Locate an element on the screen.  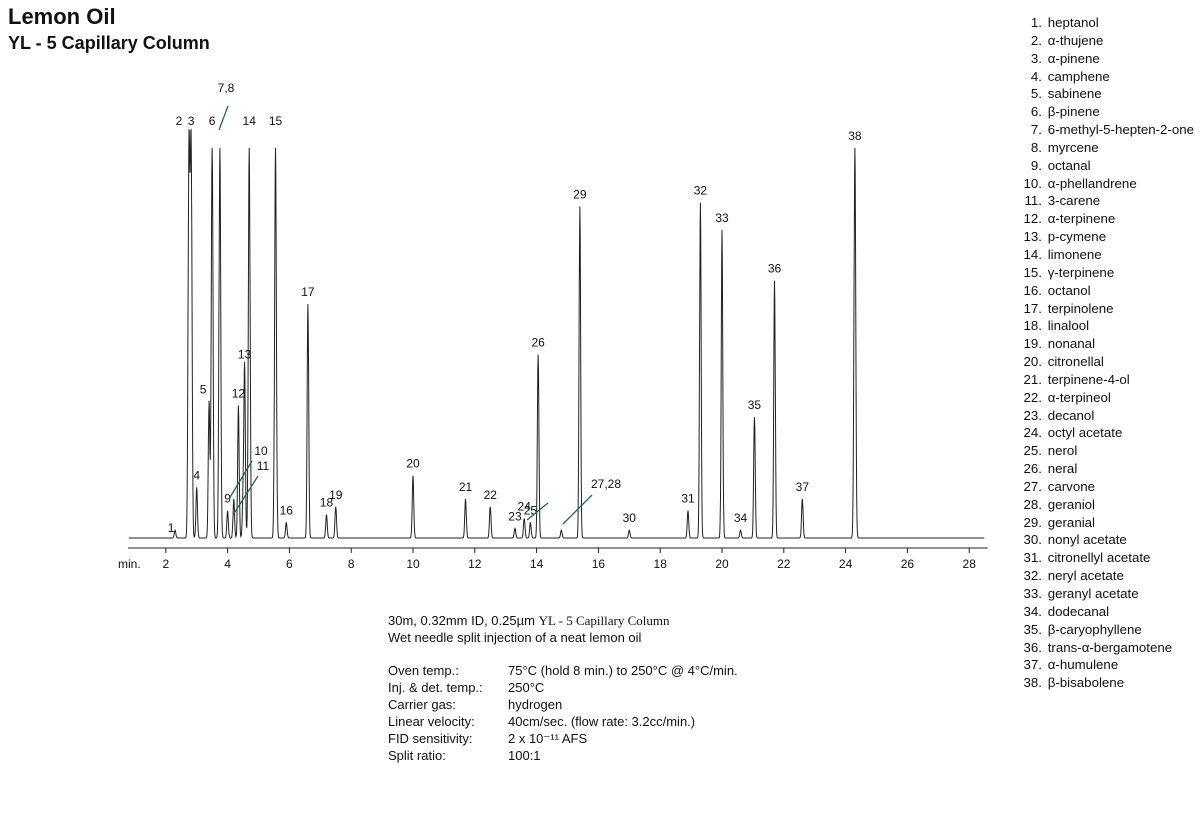
legend-compound-name: terpinolene is located at coordinates (1080, 308).